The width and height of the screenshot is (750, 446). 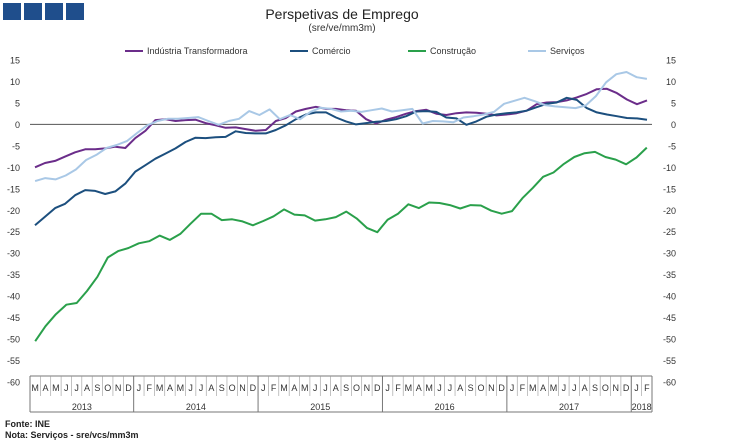 What do you see at coordinates (13, 232) in the screenshot?
I see `y-tick-label-left: -25` at bounding box center [13, 232].